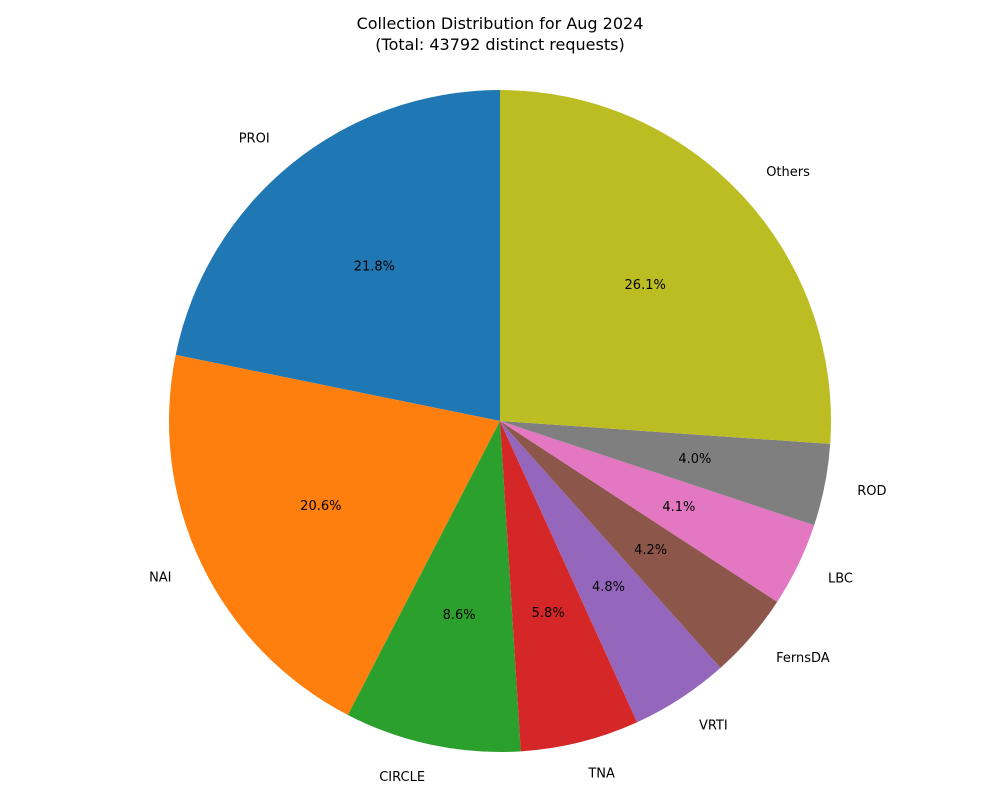 The image size is (1000, 800). What do you see at coordinates (803, 658) in the screenshot?
I see `slice-label-fernsda: FernsDA` at bounding box center [803, 658].